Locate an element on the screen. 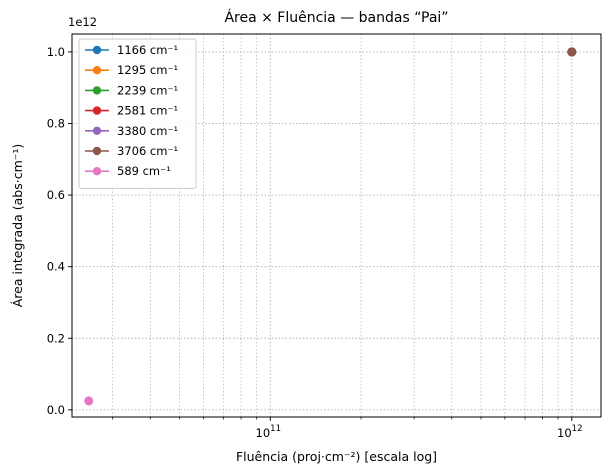 The image size is (615, 475). legend-item: 3380 cm⁻¹ is located at coordinates (131, 131).